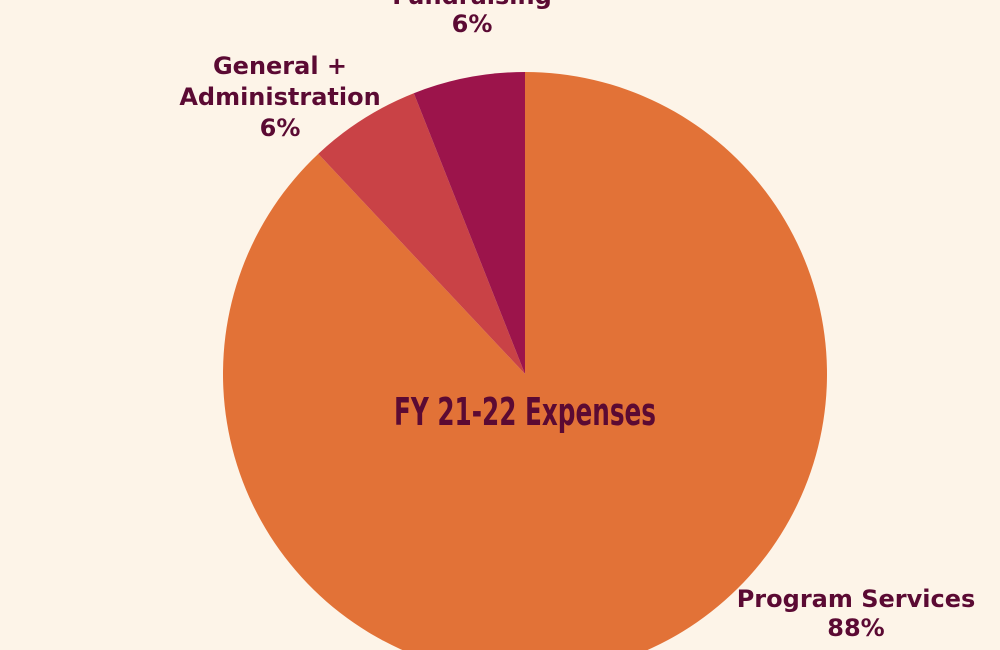 The image size is (1000, 650). Describe the element at coordinates (525, 412) in the screenshot. I see `chart-title: FY 21-22 Expenses` at that location.